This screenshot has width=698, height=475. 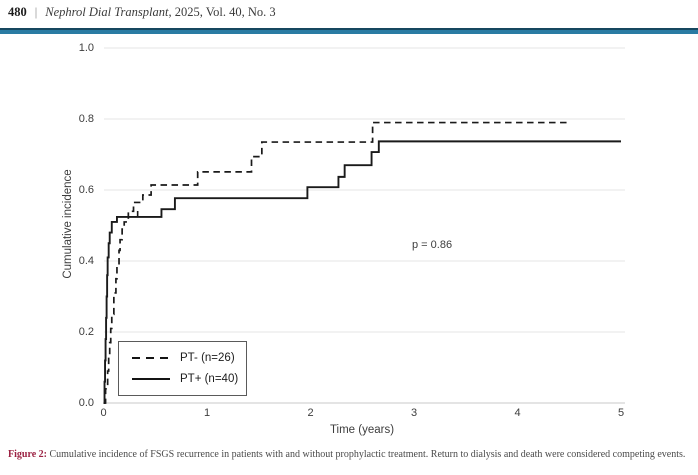 What do you see at coordinates (222, 12) in the screenshot?
I see `issue-info: , 2025, Vol. 40, No. 3` at bounding box center [222, 12].